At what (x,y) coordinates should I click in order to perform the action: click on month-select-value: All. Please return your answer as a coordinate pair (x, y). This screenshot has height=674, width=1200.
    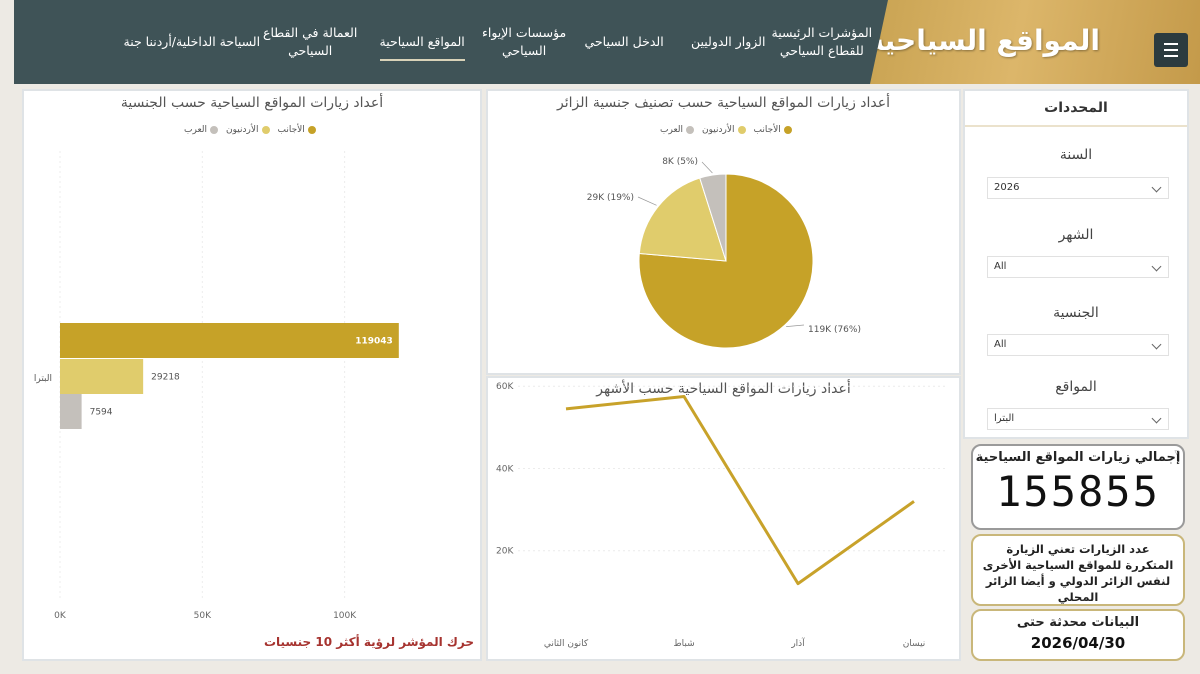
    Looking at the image, I should click on (1000, 266).